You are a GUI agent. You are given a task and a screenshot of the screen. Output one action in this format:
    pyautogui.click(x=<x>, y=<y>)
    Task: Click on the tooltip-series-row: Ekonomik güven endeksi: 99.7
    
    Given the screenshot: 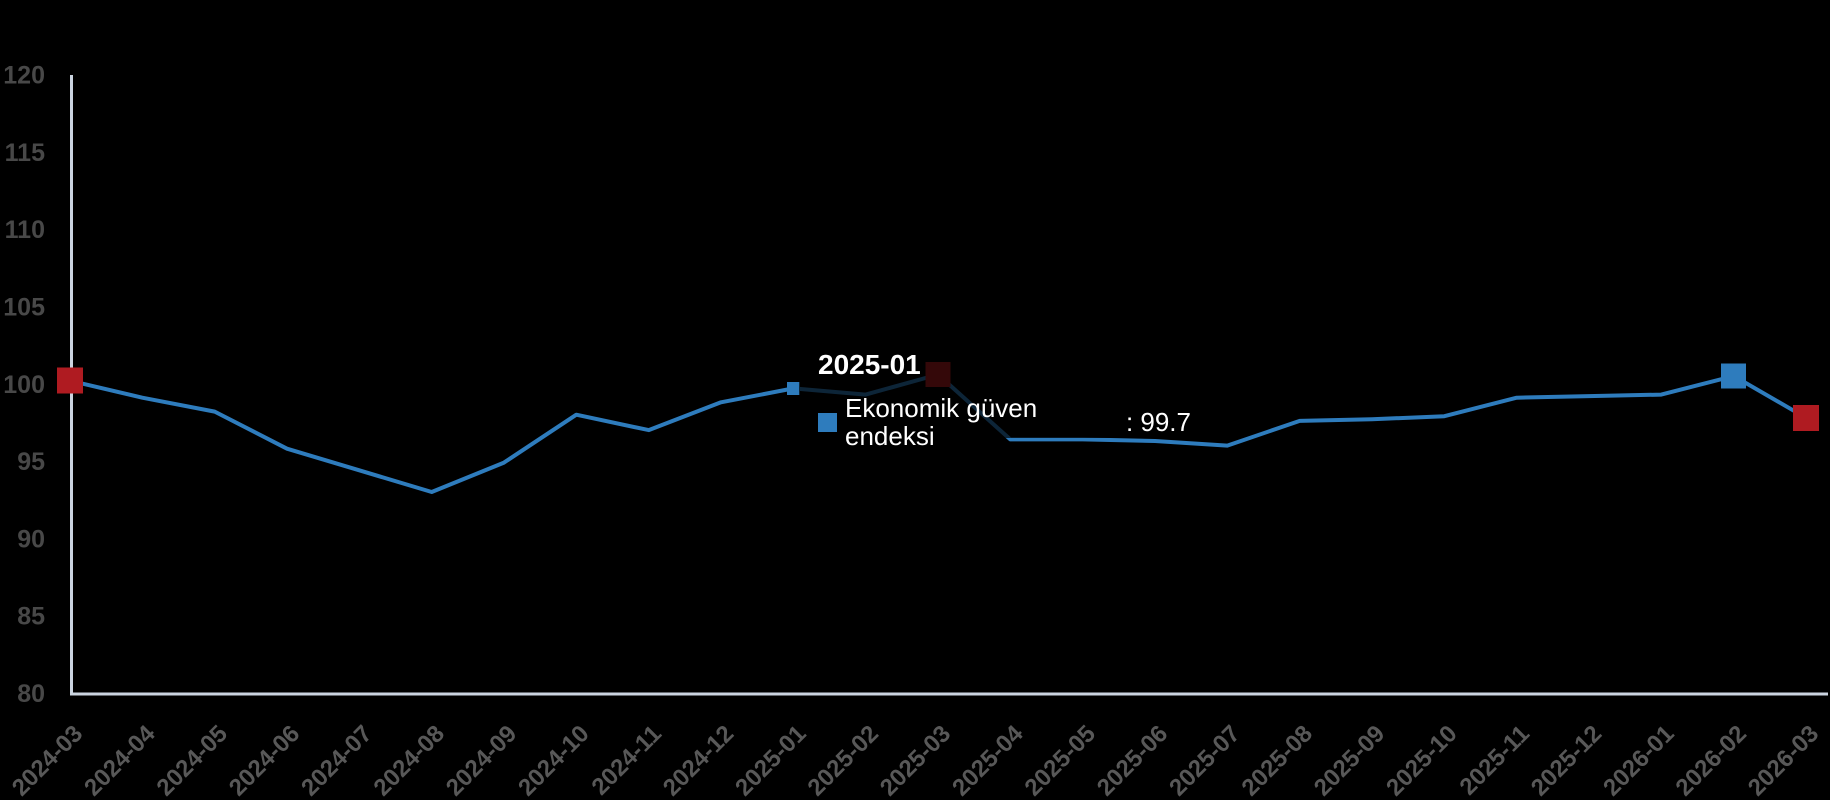 What is the action you would take?
    pyautogui.click(x=1004, y=422)
    